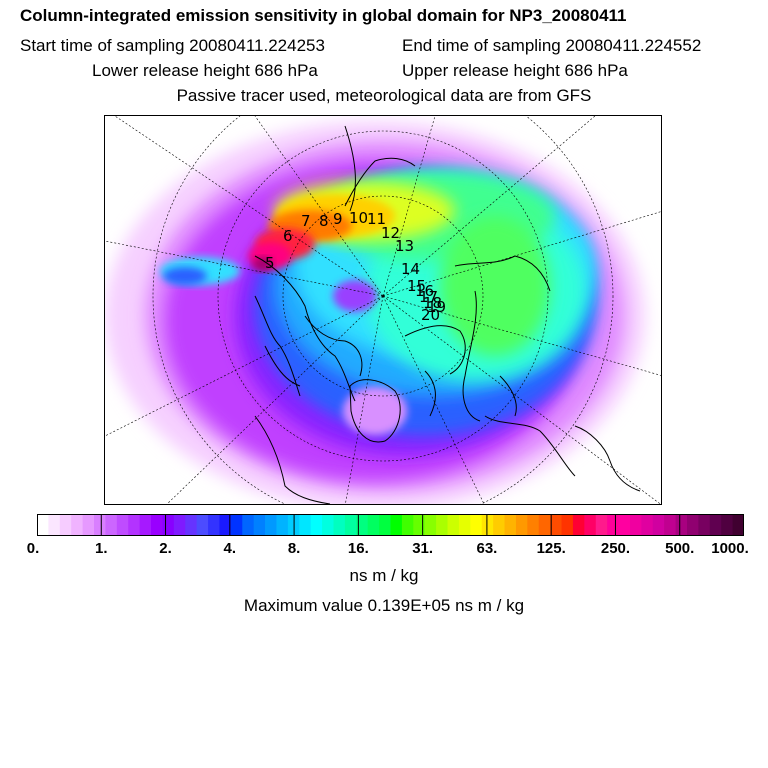 This screenshot has width=768, height=768. I want to click on colorbar-tick-label: 125., so click(551, 548).